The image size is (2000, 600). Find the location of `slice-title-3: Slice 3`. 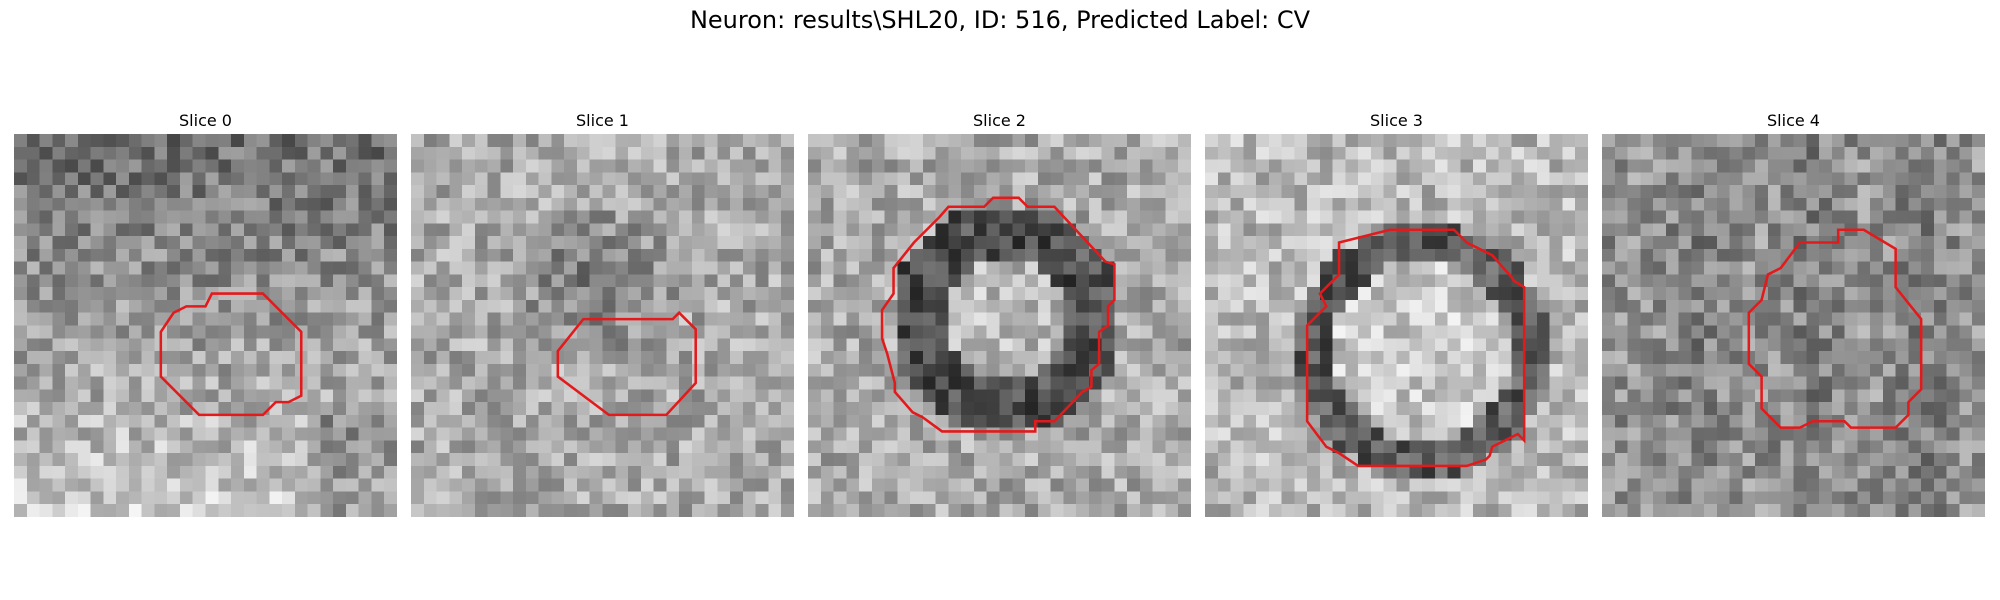

slice-title-3: Slice 3 is located at coordinates (1396, 120).